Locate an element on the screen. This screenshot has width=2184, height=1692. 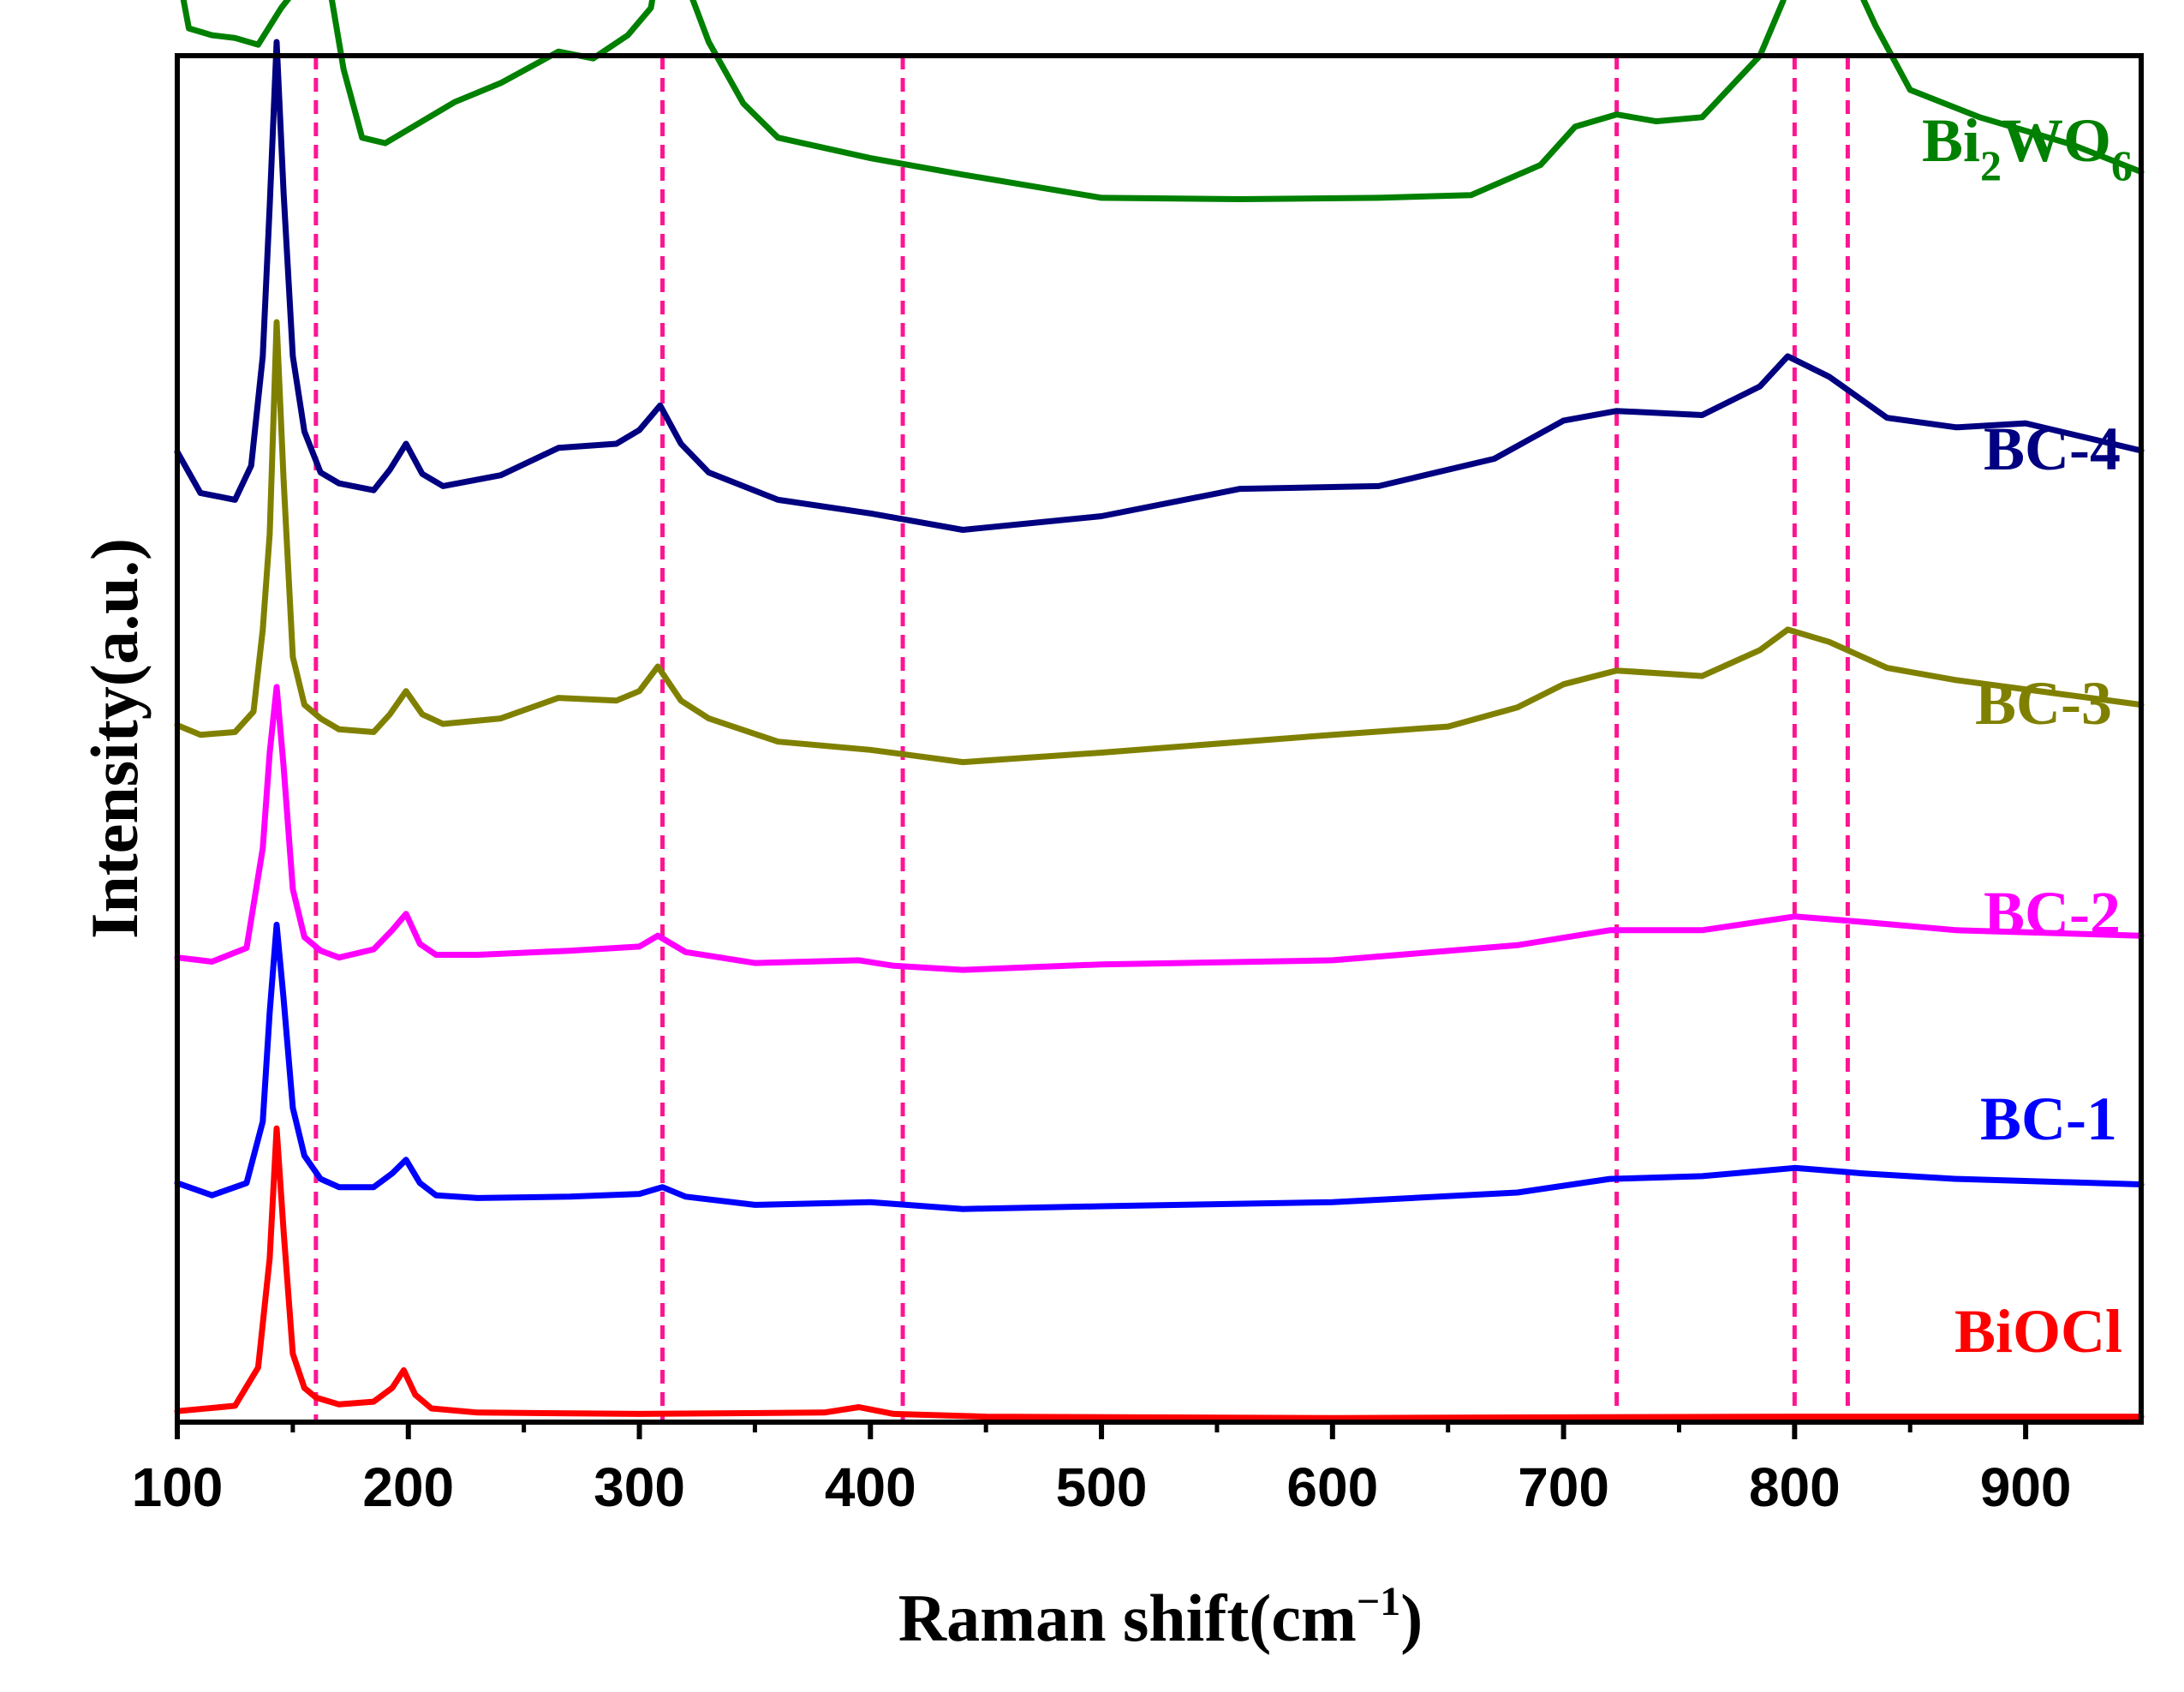
x-tick-label: 900 is located at coordinates (2026, 1487).